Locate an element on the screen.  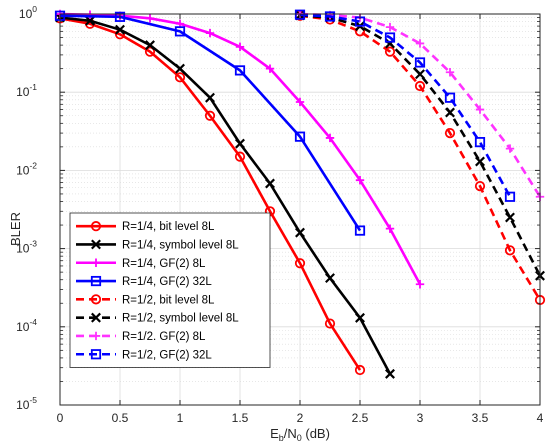
legend-entry-3: R=1/4, GF(2) 8L is located at coordinates (141, 264).